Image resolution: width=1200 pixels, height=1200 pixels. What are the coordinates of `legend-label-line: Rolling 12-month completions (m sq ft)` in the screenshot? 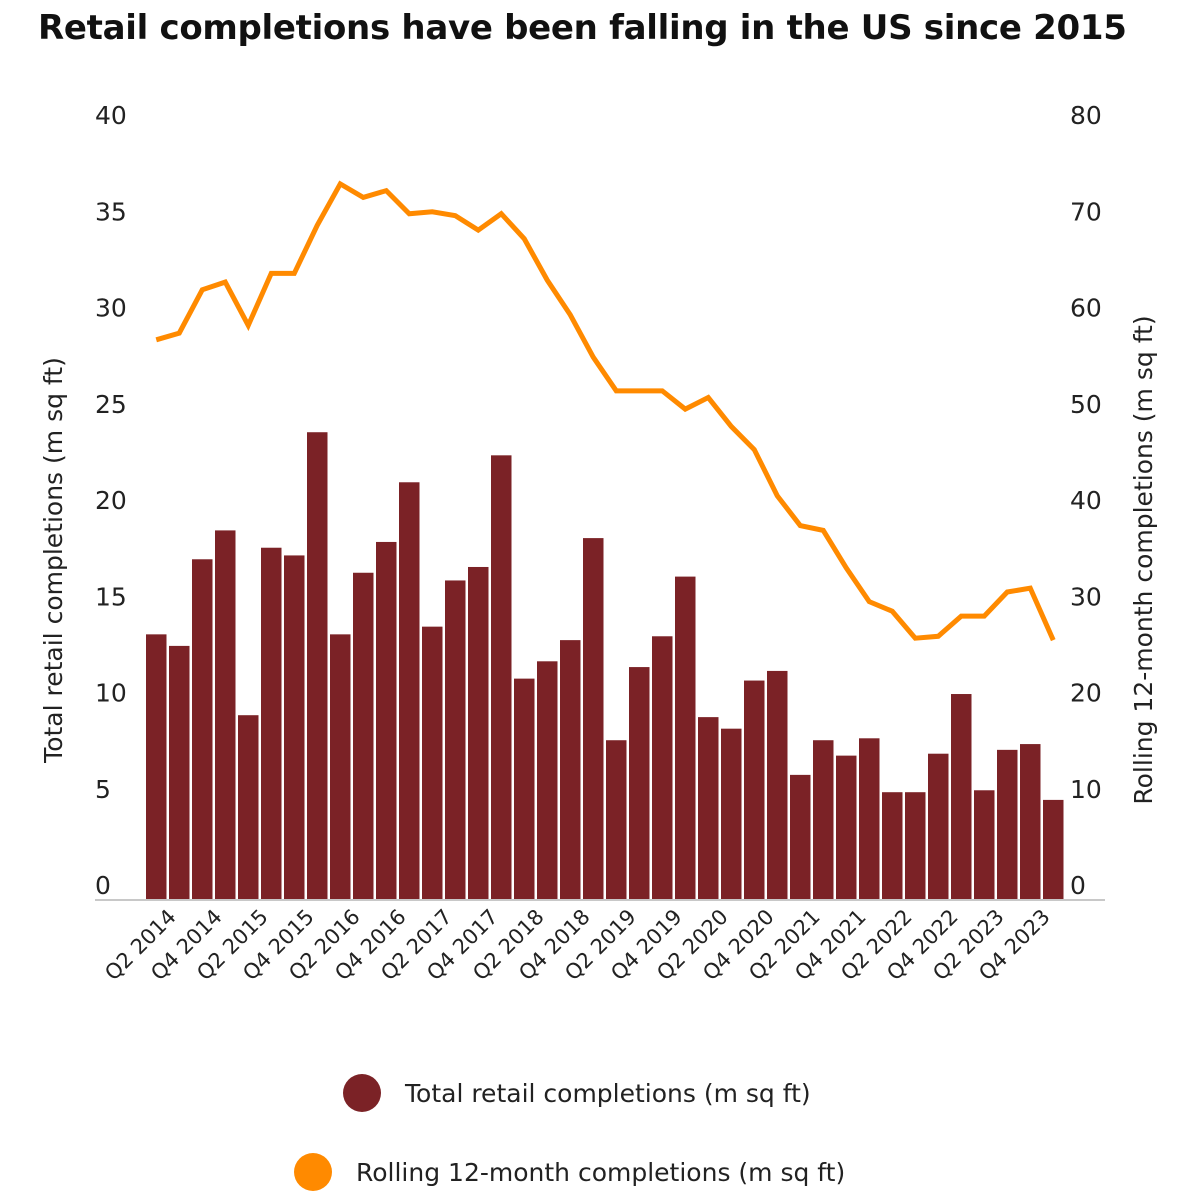 It's located at (601, 1172).